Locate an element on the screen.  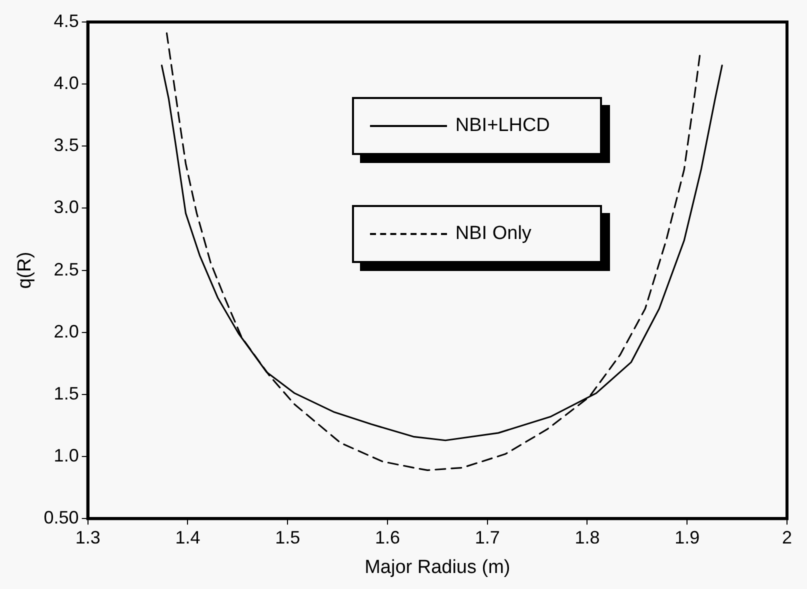
x-axis-title: Major Radius (m) is located at coordinates (437, 567).